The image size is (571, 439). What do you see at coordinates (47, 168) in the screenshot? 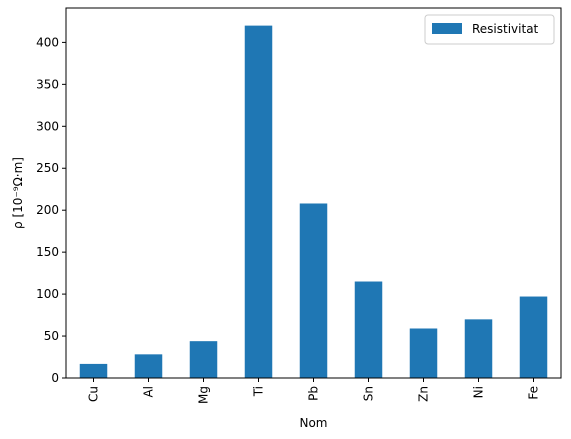
I see `y-tick-label: 250` at bounding box center [47, 168].